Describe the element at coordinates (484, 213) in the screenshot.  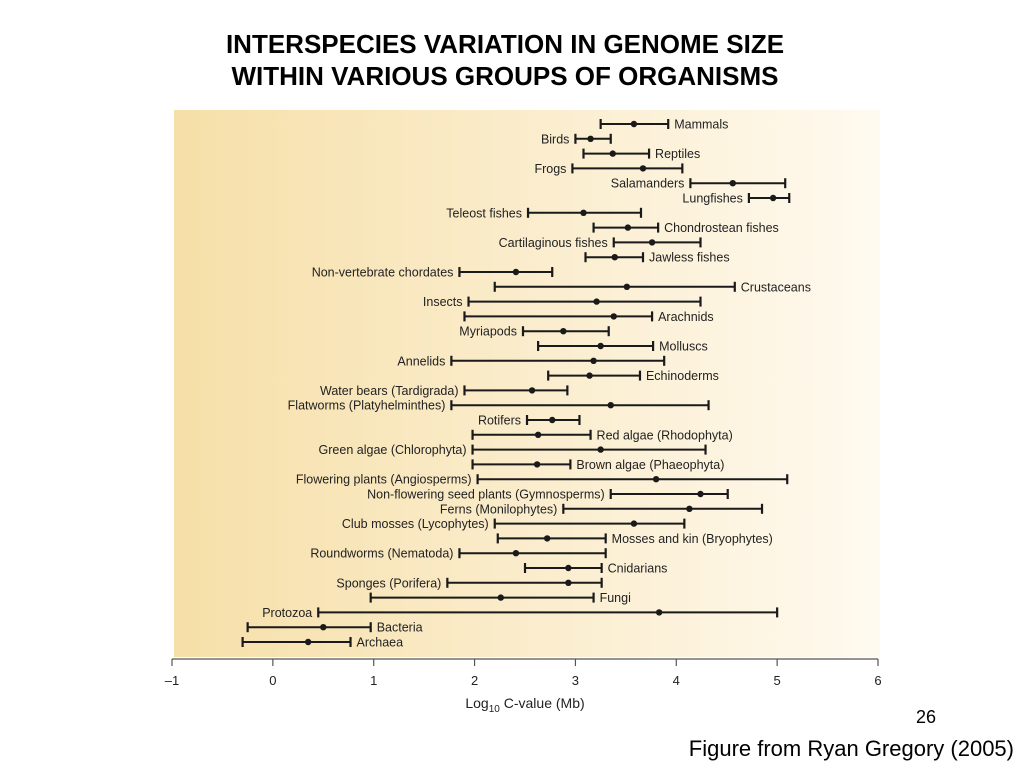
I see `group-label: Teleost fishes` at that location.